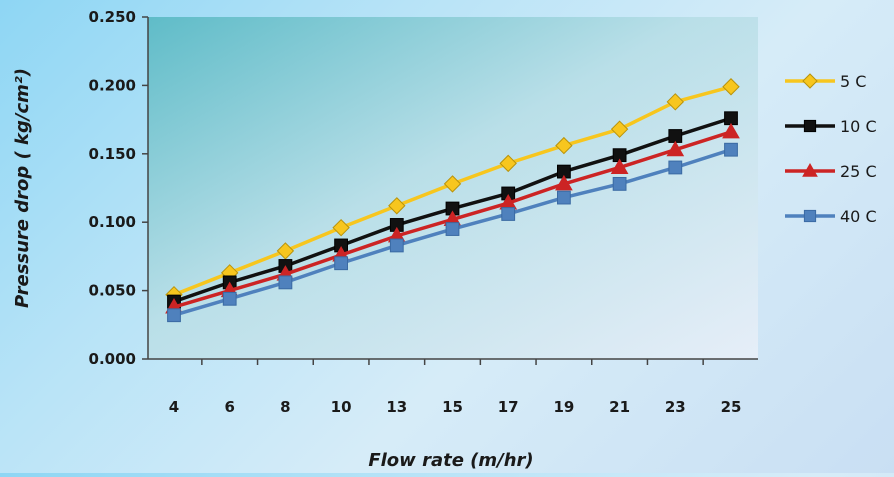  What do you see at coordinates (450, 460) in the screenshot?
I see `x-axis-title: Flow rate (m/hr)` at bounding box center [450, 460].